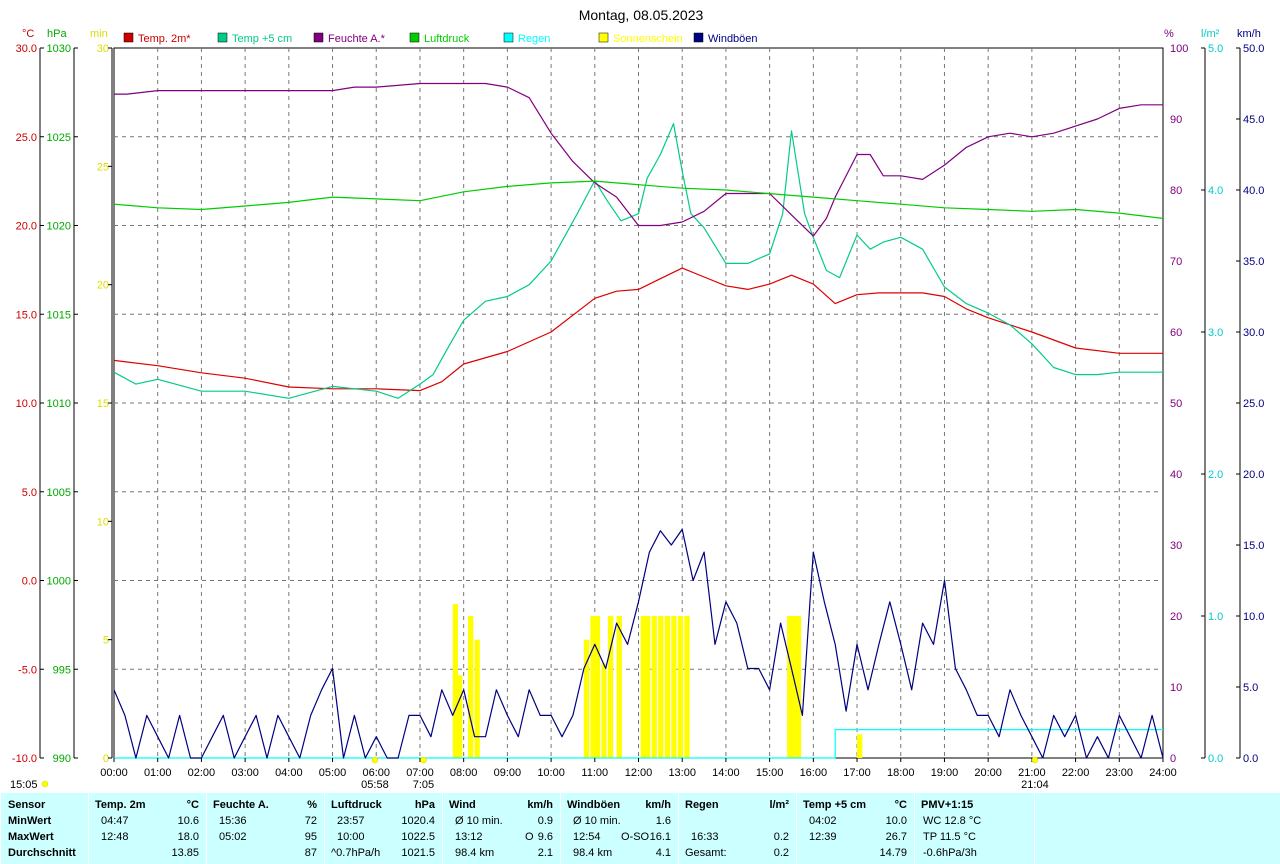 The image size is (1280, 864). What do you see at coordinates (289, 773) in the screenshot?
I see `x-tick-label: 04:00` at bounding box center [289, 773].